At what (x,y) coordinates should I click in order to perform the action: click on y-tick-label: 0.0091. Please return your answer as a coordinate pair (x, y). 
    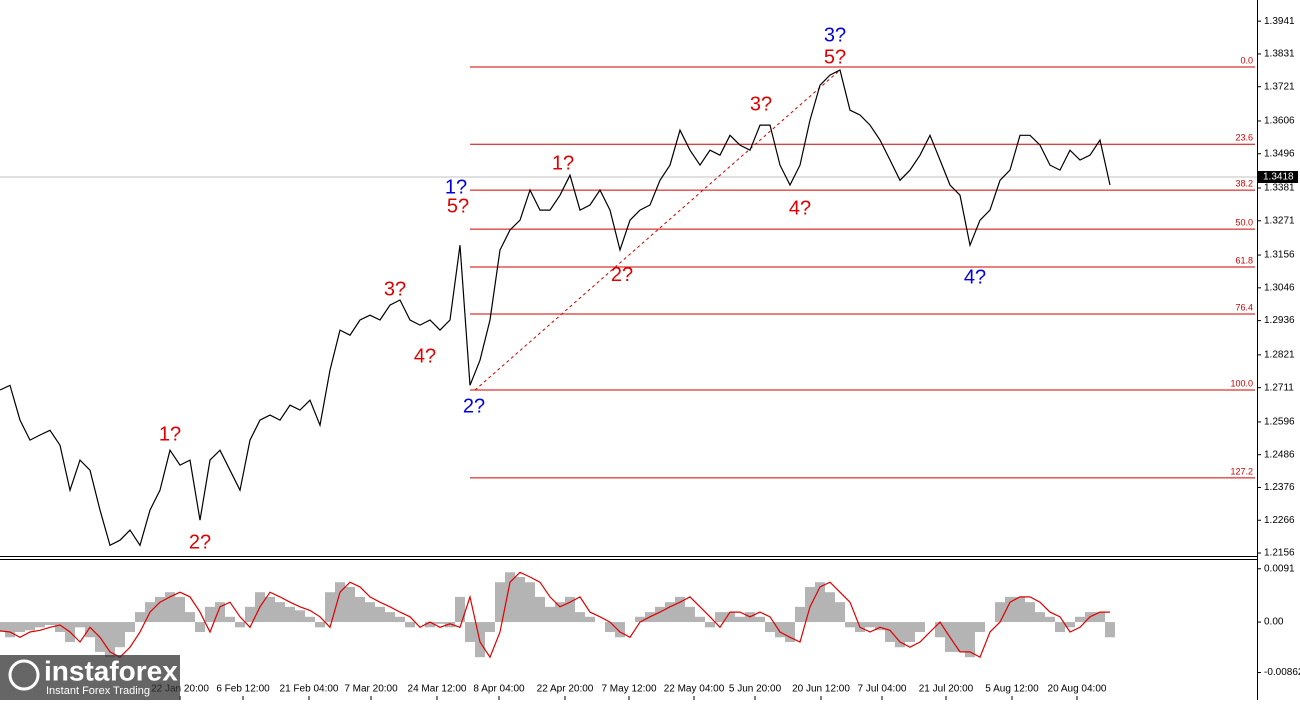
    Looking at the image, I should click on (1279, 568).